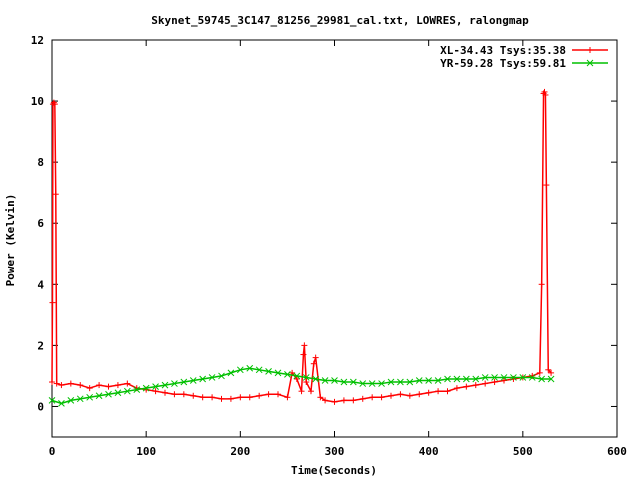 This screenshot has width=640, height=480. Describe the element at coordinates (37, 40) in the screenshot. I see `y-tick-label: 12` at that location.